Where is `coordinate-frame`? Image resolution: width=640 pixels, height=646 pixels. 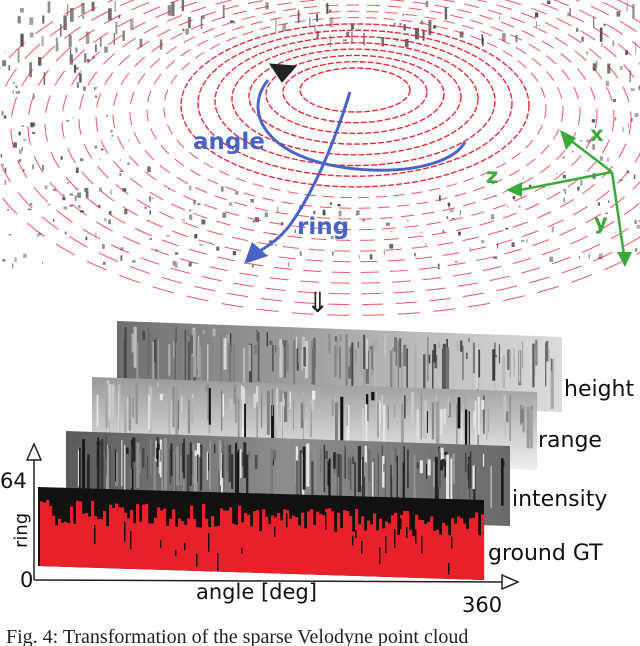 coordinate-frame is located at coordinates (572, 197).